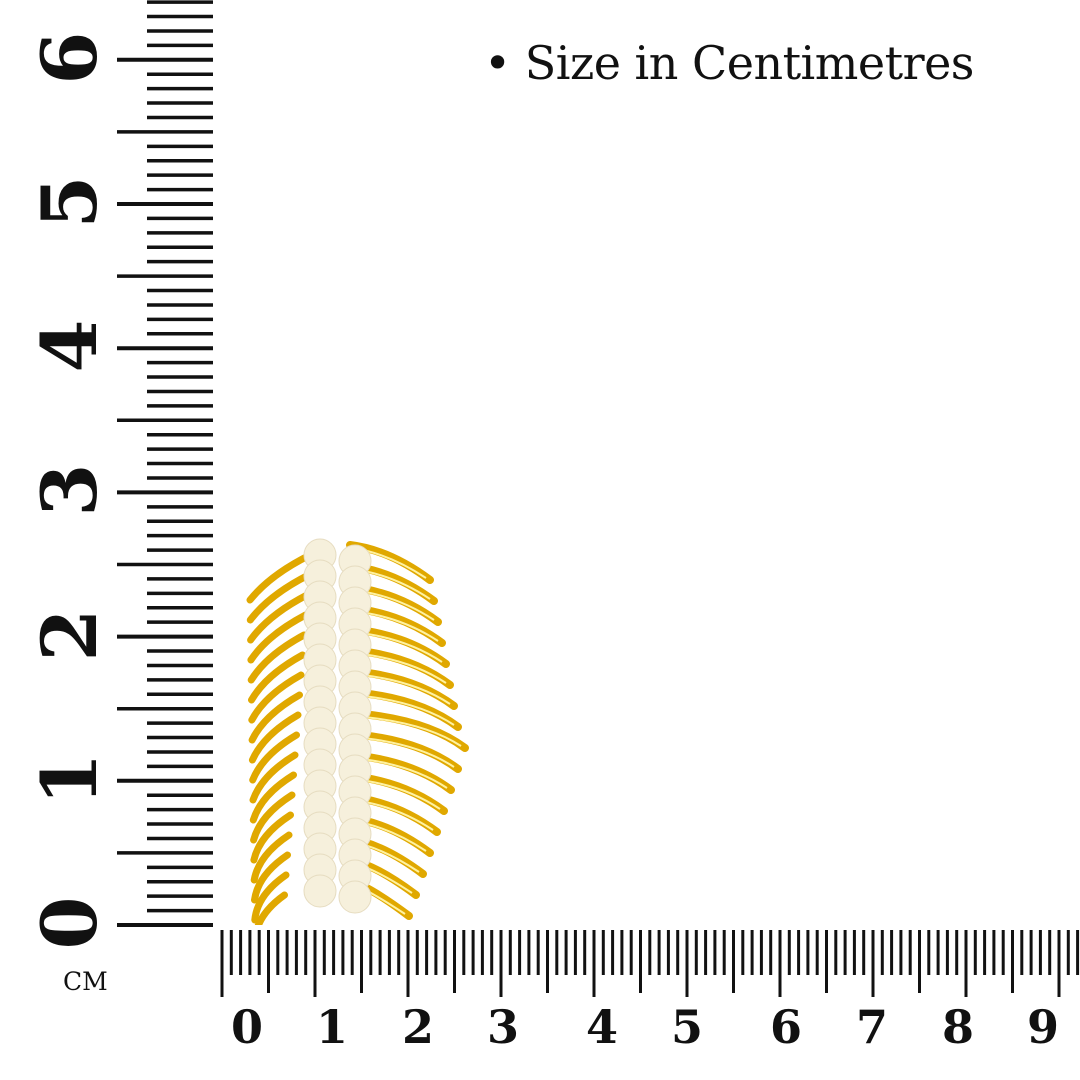 This screenshot has width=1080, height=1080. I want to click on v-ruler-label: 0, so click(69, 923).